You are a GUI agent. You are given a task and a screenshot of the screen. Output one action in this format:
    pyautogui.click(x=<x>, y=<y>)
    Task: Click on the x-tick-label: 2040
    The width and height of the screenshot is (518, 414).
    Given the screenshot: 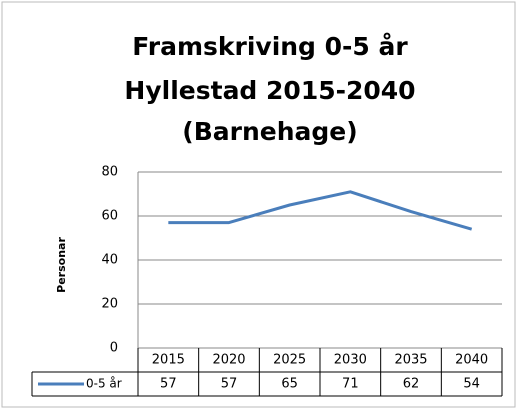 What is the action you would take?
    pyautogui.click(x=471, y=360)
    